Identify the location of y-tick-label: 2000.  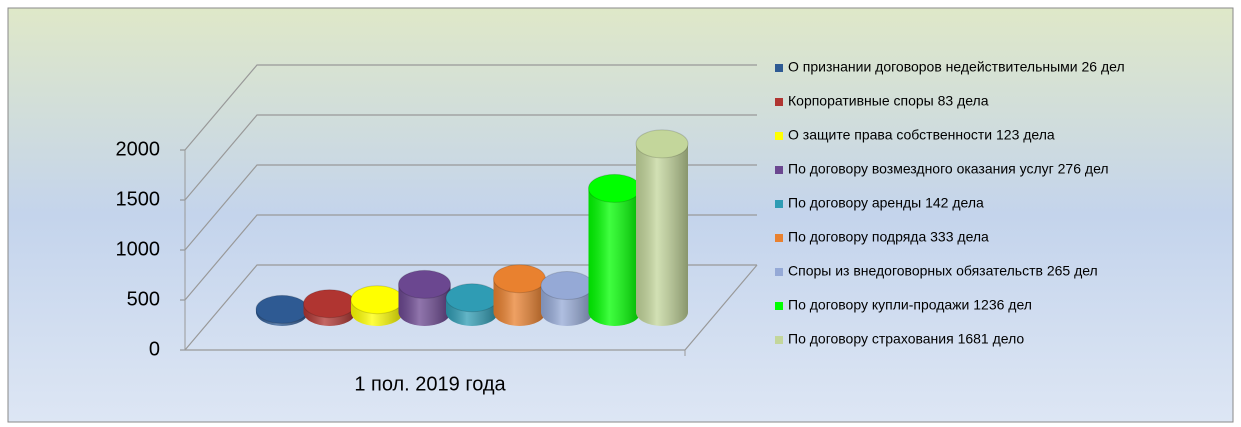
(138, 149).